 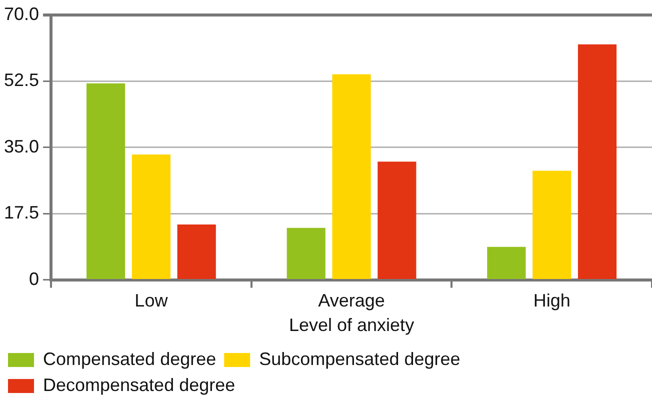 I want to click on legend-label: Subcompensated degree, so click(x=359, y=358).